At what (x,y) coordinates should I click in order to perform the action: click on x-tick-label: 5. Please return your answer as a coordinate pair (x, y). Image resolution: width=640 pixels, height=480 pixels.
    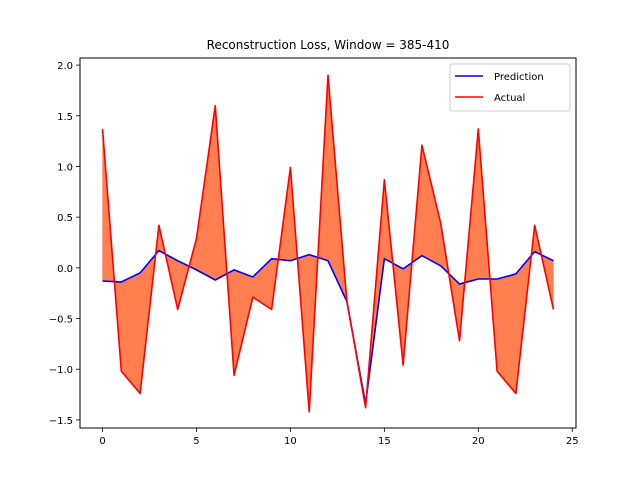
    Looking at the image, I should click on (196, 441).